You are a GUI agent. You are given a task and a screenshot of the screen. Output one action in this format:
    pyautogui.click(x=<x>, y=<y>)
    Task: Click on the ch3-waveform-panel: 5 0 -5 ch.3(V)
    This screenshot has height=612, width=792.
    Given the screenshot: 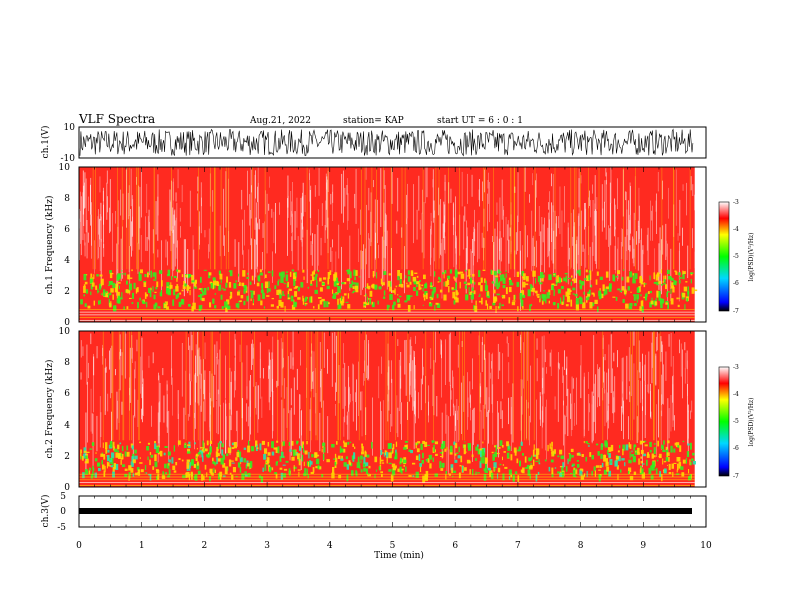 What is the action you would take?
    pyautogui.click(x=373, y=512)
    